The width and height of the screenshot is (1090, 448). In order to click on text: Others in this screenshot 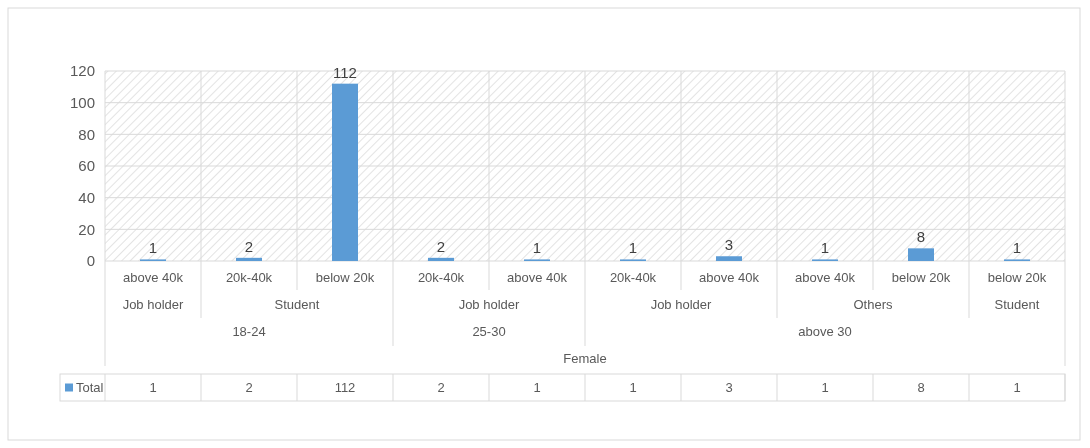, I will do `click(873, 304)`.